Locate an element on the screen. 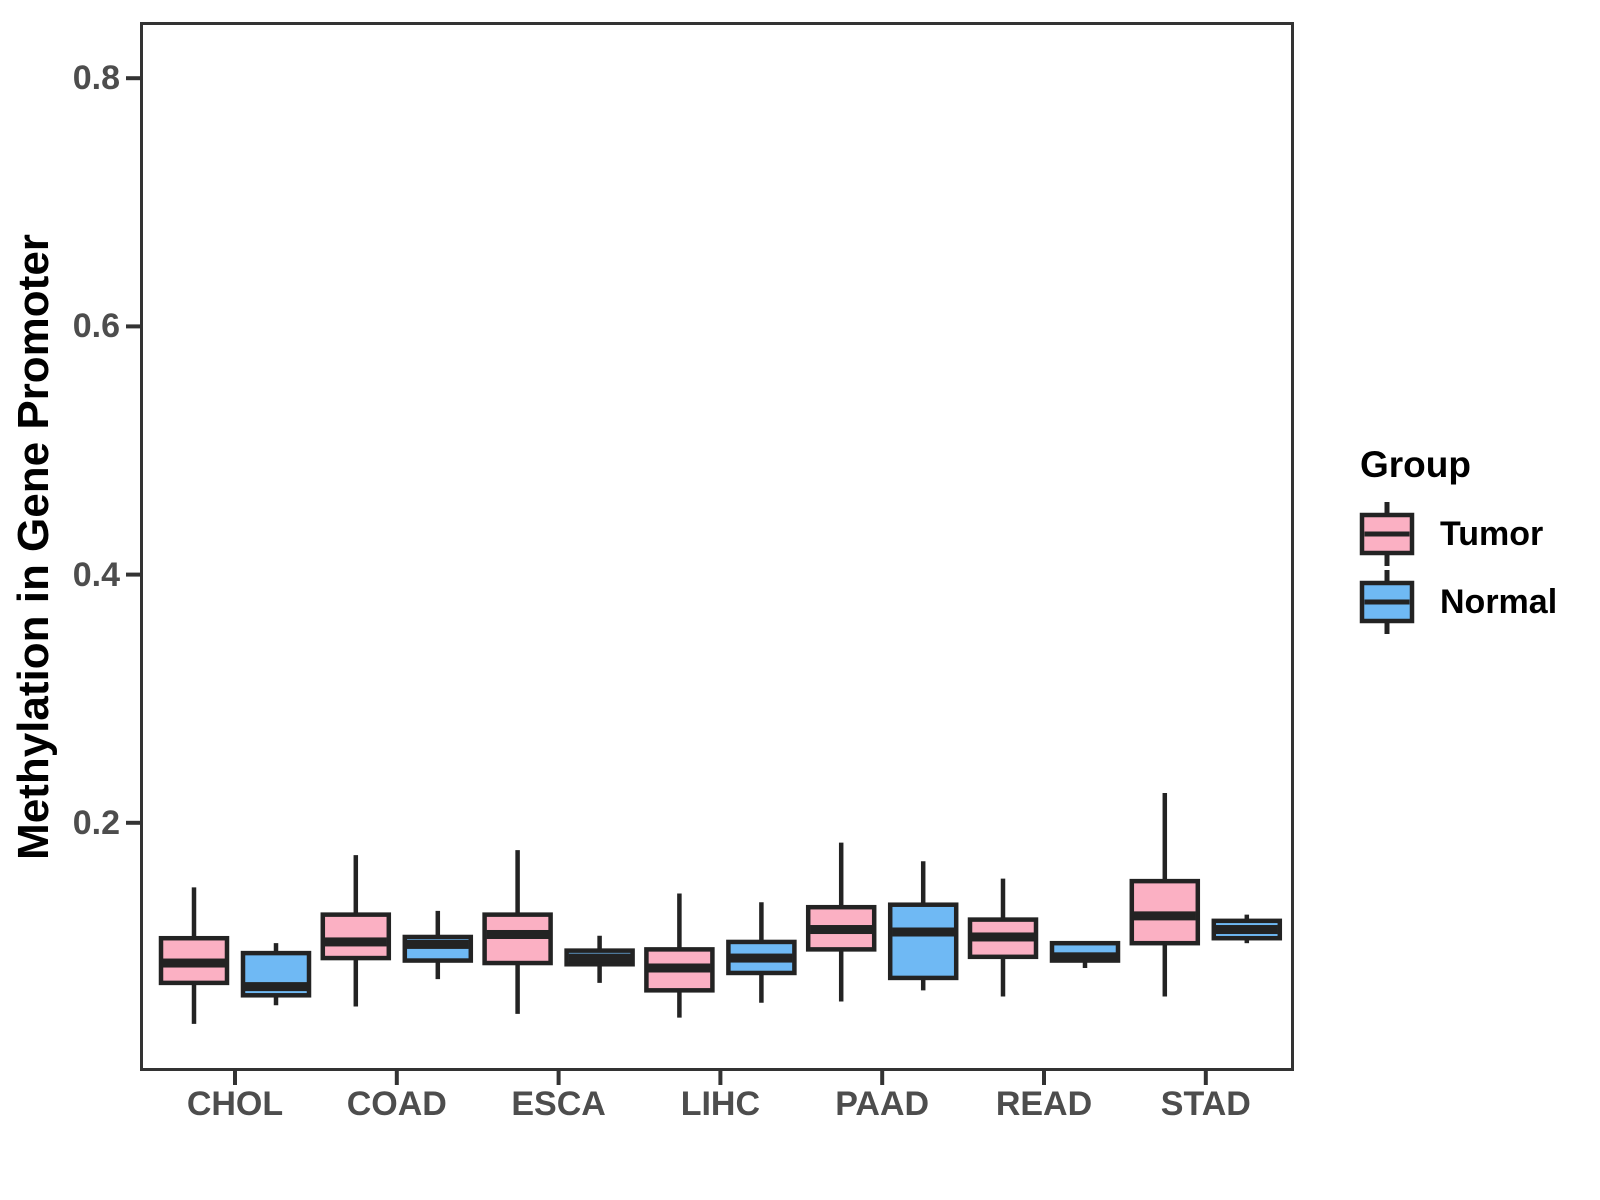 The height and width of the screenshot is (1200, 1600). y-tick-label: 0.6 is located at coordinates (96, 326).